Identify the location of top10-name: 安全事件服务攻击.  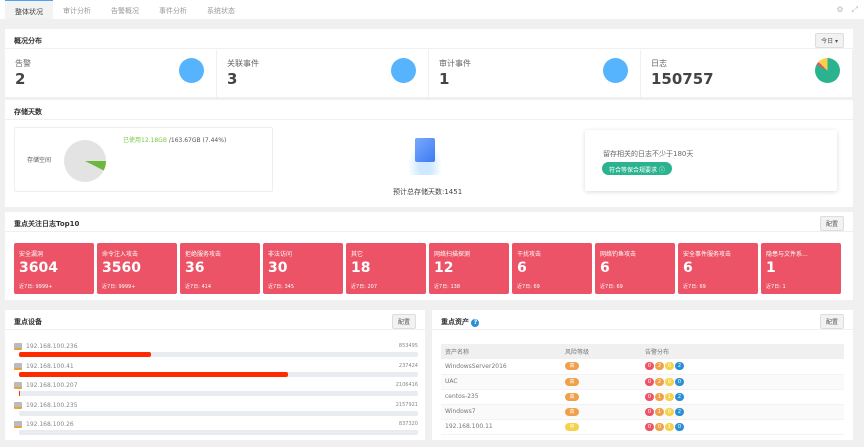
(707, 254).